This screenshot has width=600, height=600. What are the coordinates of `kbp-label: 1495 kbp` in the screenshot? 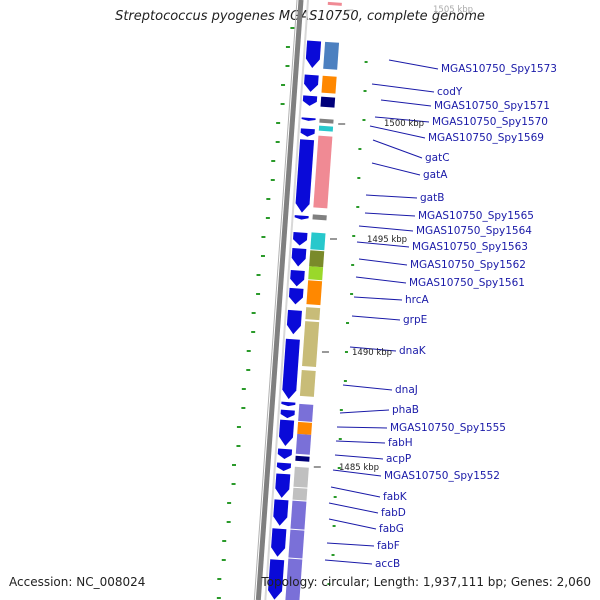 It's located at (387, 240).